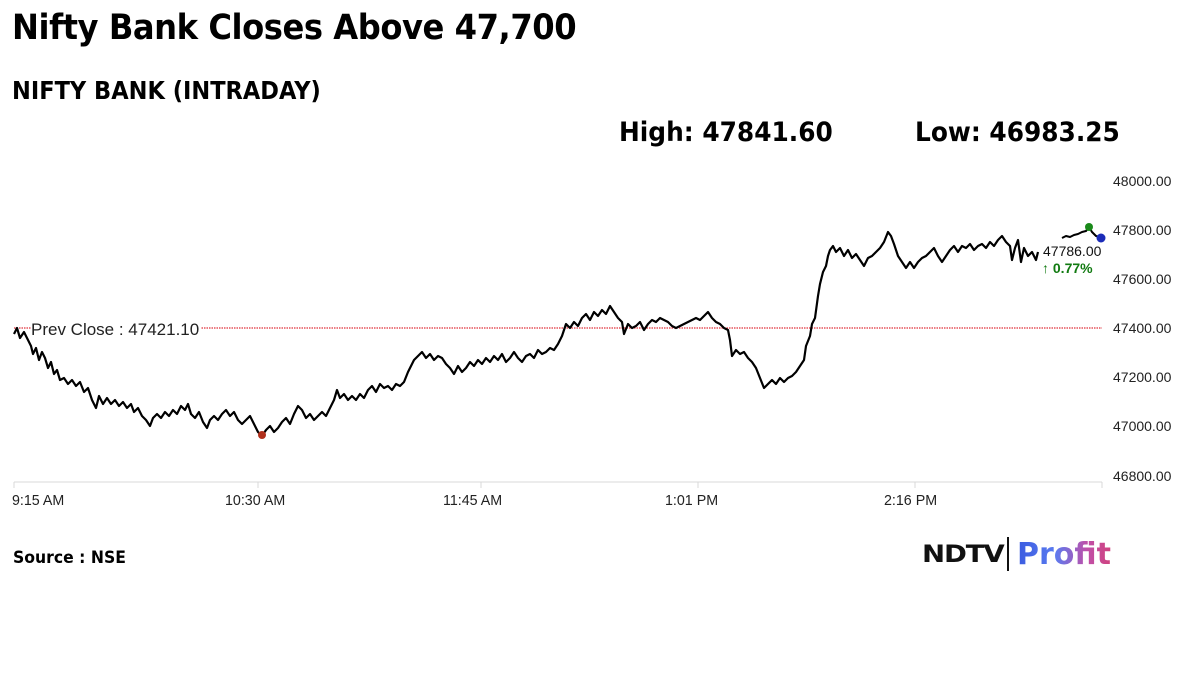 Image resolution: width=1200 pixels, height=674 pixels. What do you see at coordinates (294, 28) in the screenshot?
I see `headline: Nifty Bank Closes Above 47,700` at bounding box center [294, 28].